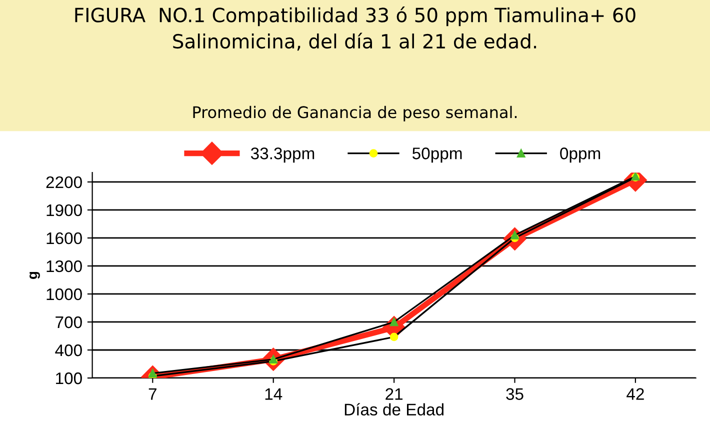 This screenshot has width=710, height=437. I want to click on x-tick-label: 35, so click(515, 394).